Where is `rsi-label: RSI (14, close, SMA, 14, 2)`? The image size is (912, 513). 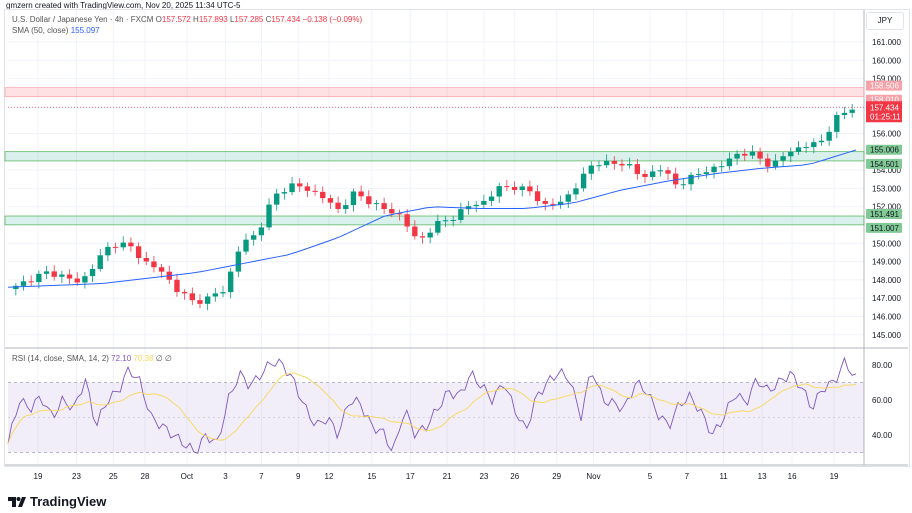 rsi-label: RSI (14, close, SMA, 14, 2) is located at coordinates (60, 358).